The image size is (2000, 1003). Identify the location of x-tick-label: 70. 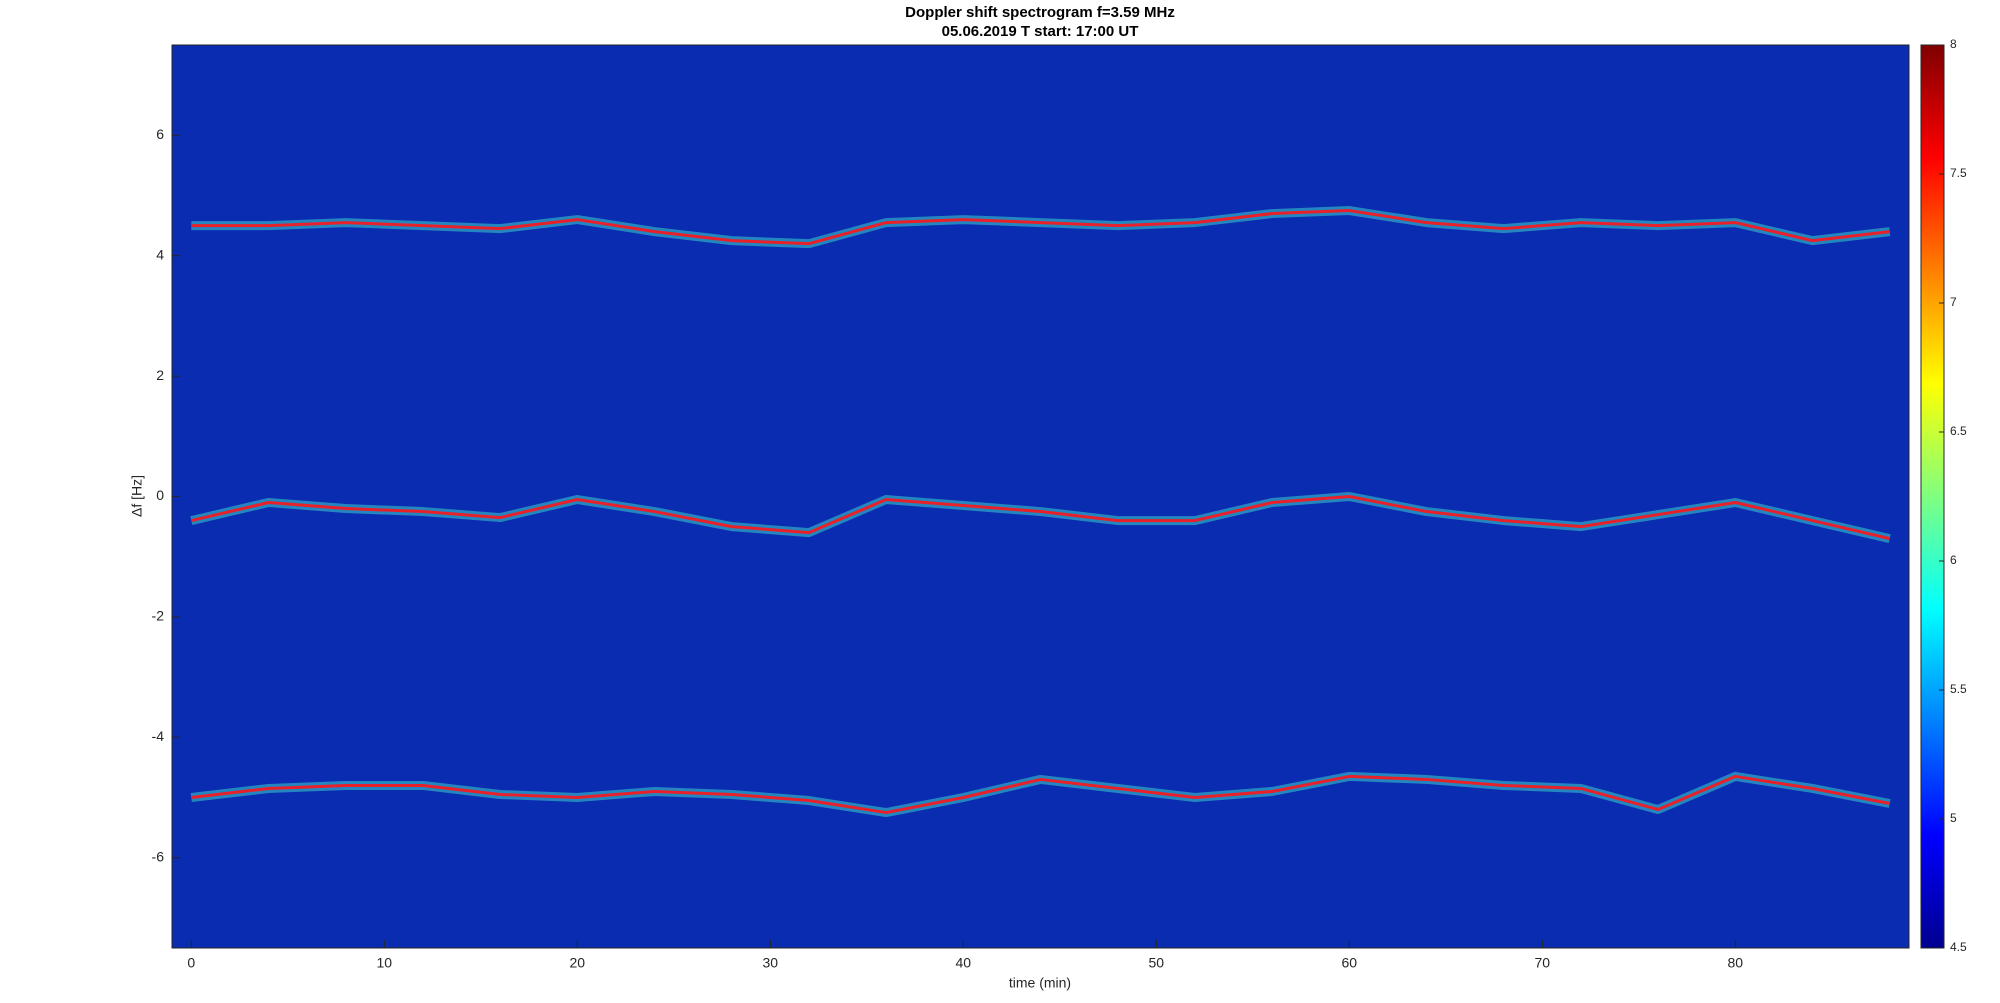
(1543, 963).